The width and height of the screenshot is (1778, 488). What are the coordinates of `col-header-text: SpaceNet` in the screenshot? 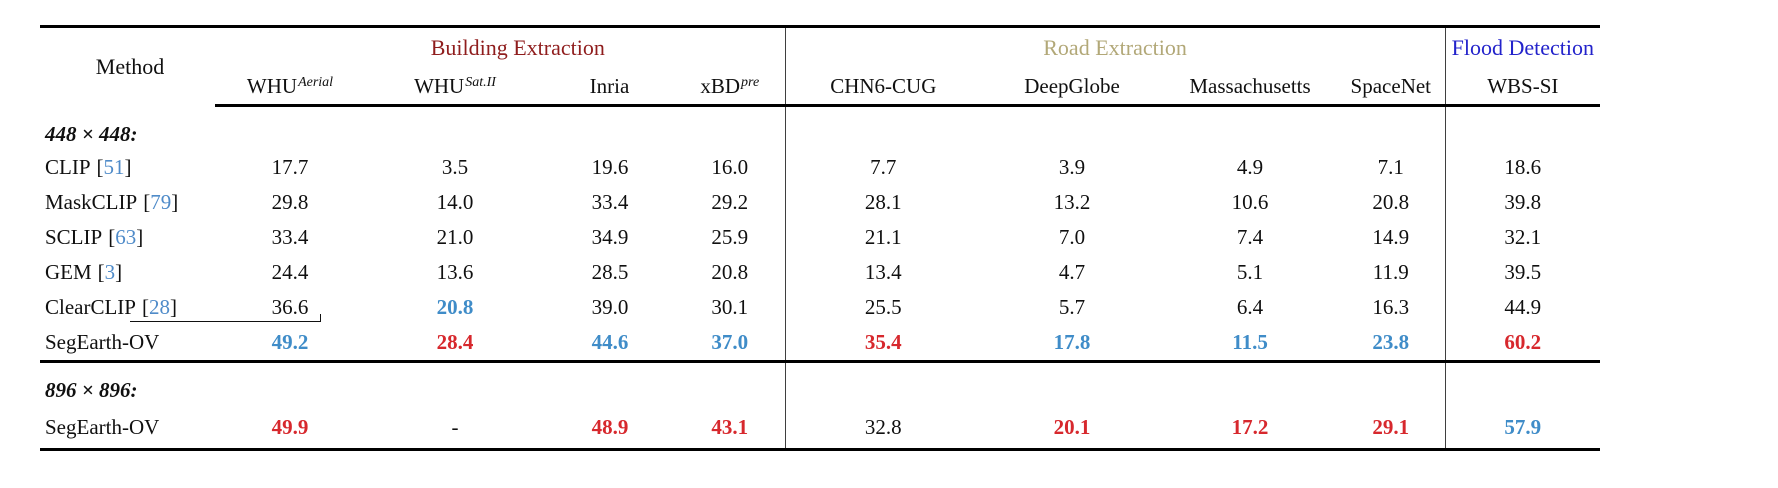 It's located at (1391, 85).